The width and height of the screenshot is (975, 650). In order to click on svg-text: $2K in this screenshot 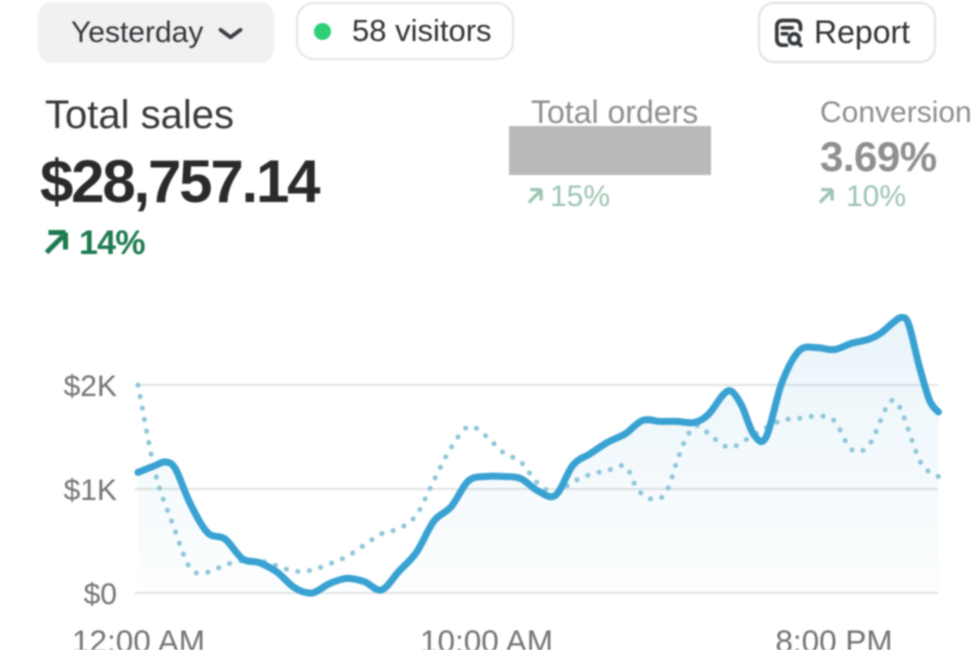, I will do `click(90, 386)`.